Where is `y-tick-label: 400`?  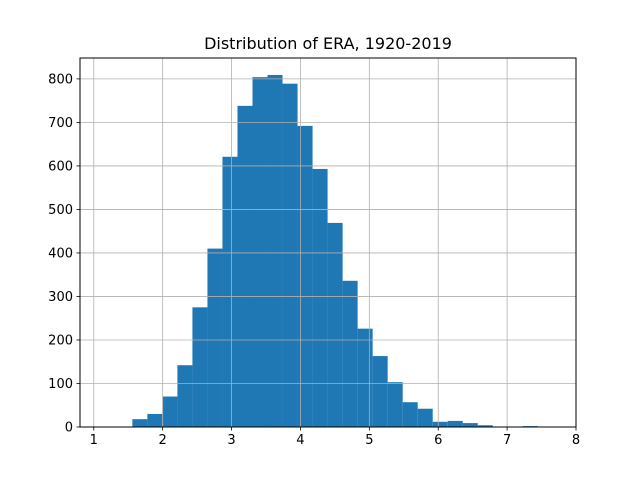
y-tick-label: 400 is located at coordinates (60, 253).